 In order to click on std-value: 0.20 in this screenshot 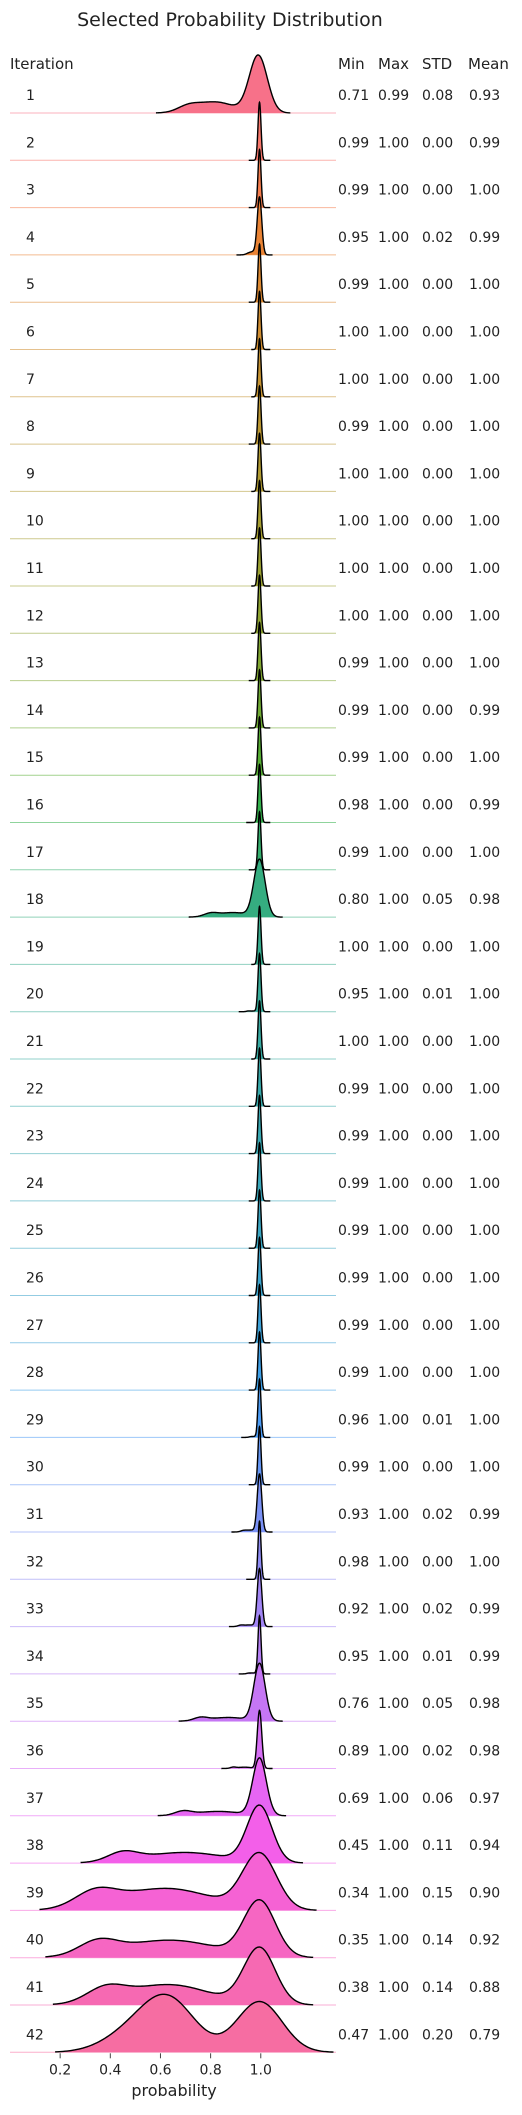, I will do `click(437, 2035)`.